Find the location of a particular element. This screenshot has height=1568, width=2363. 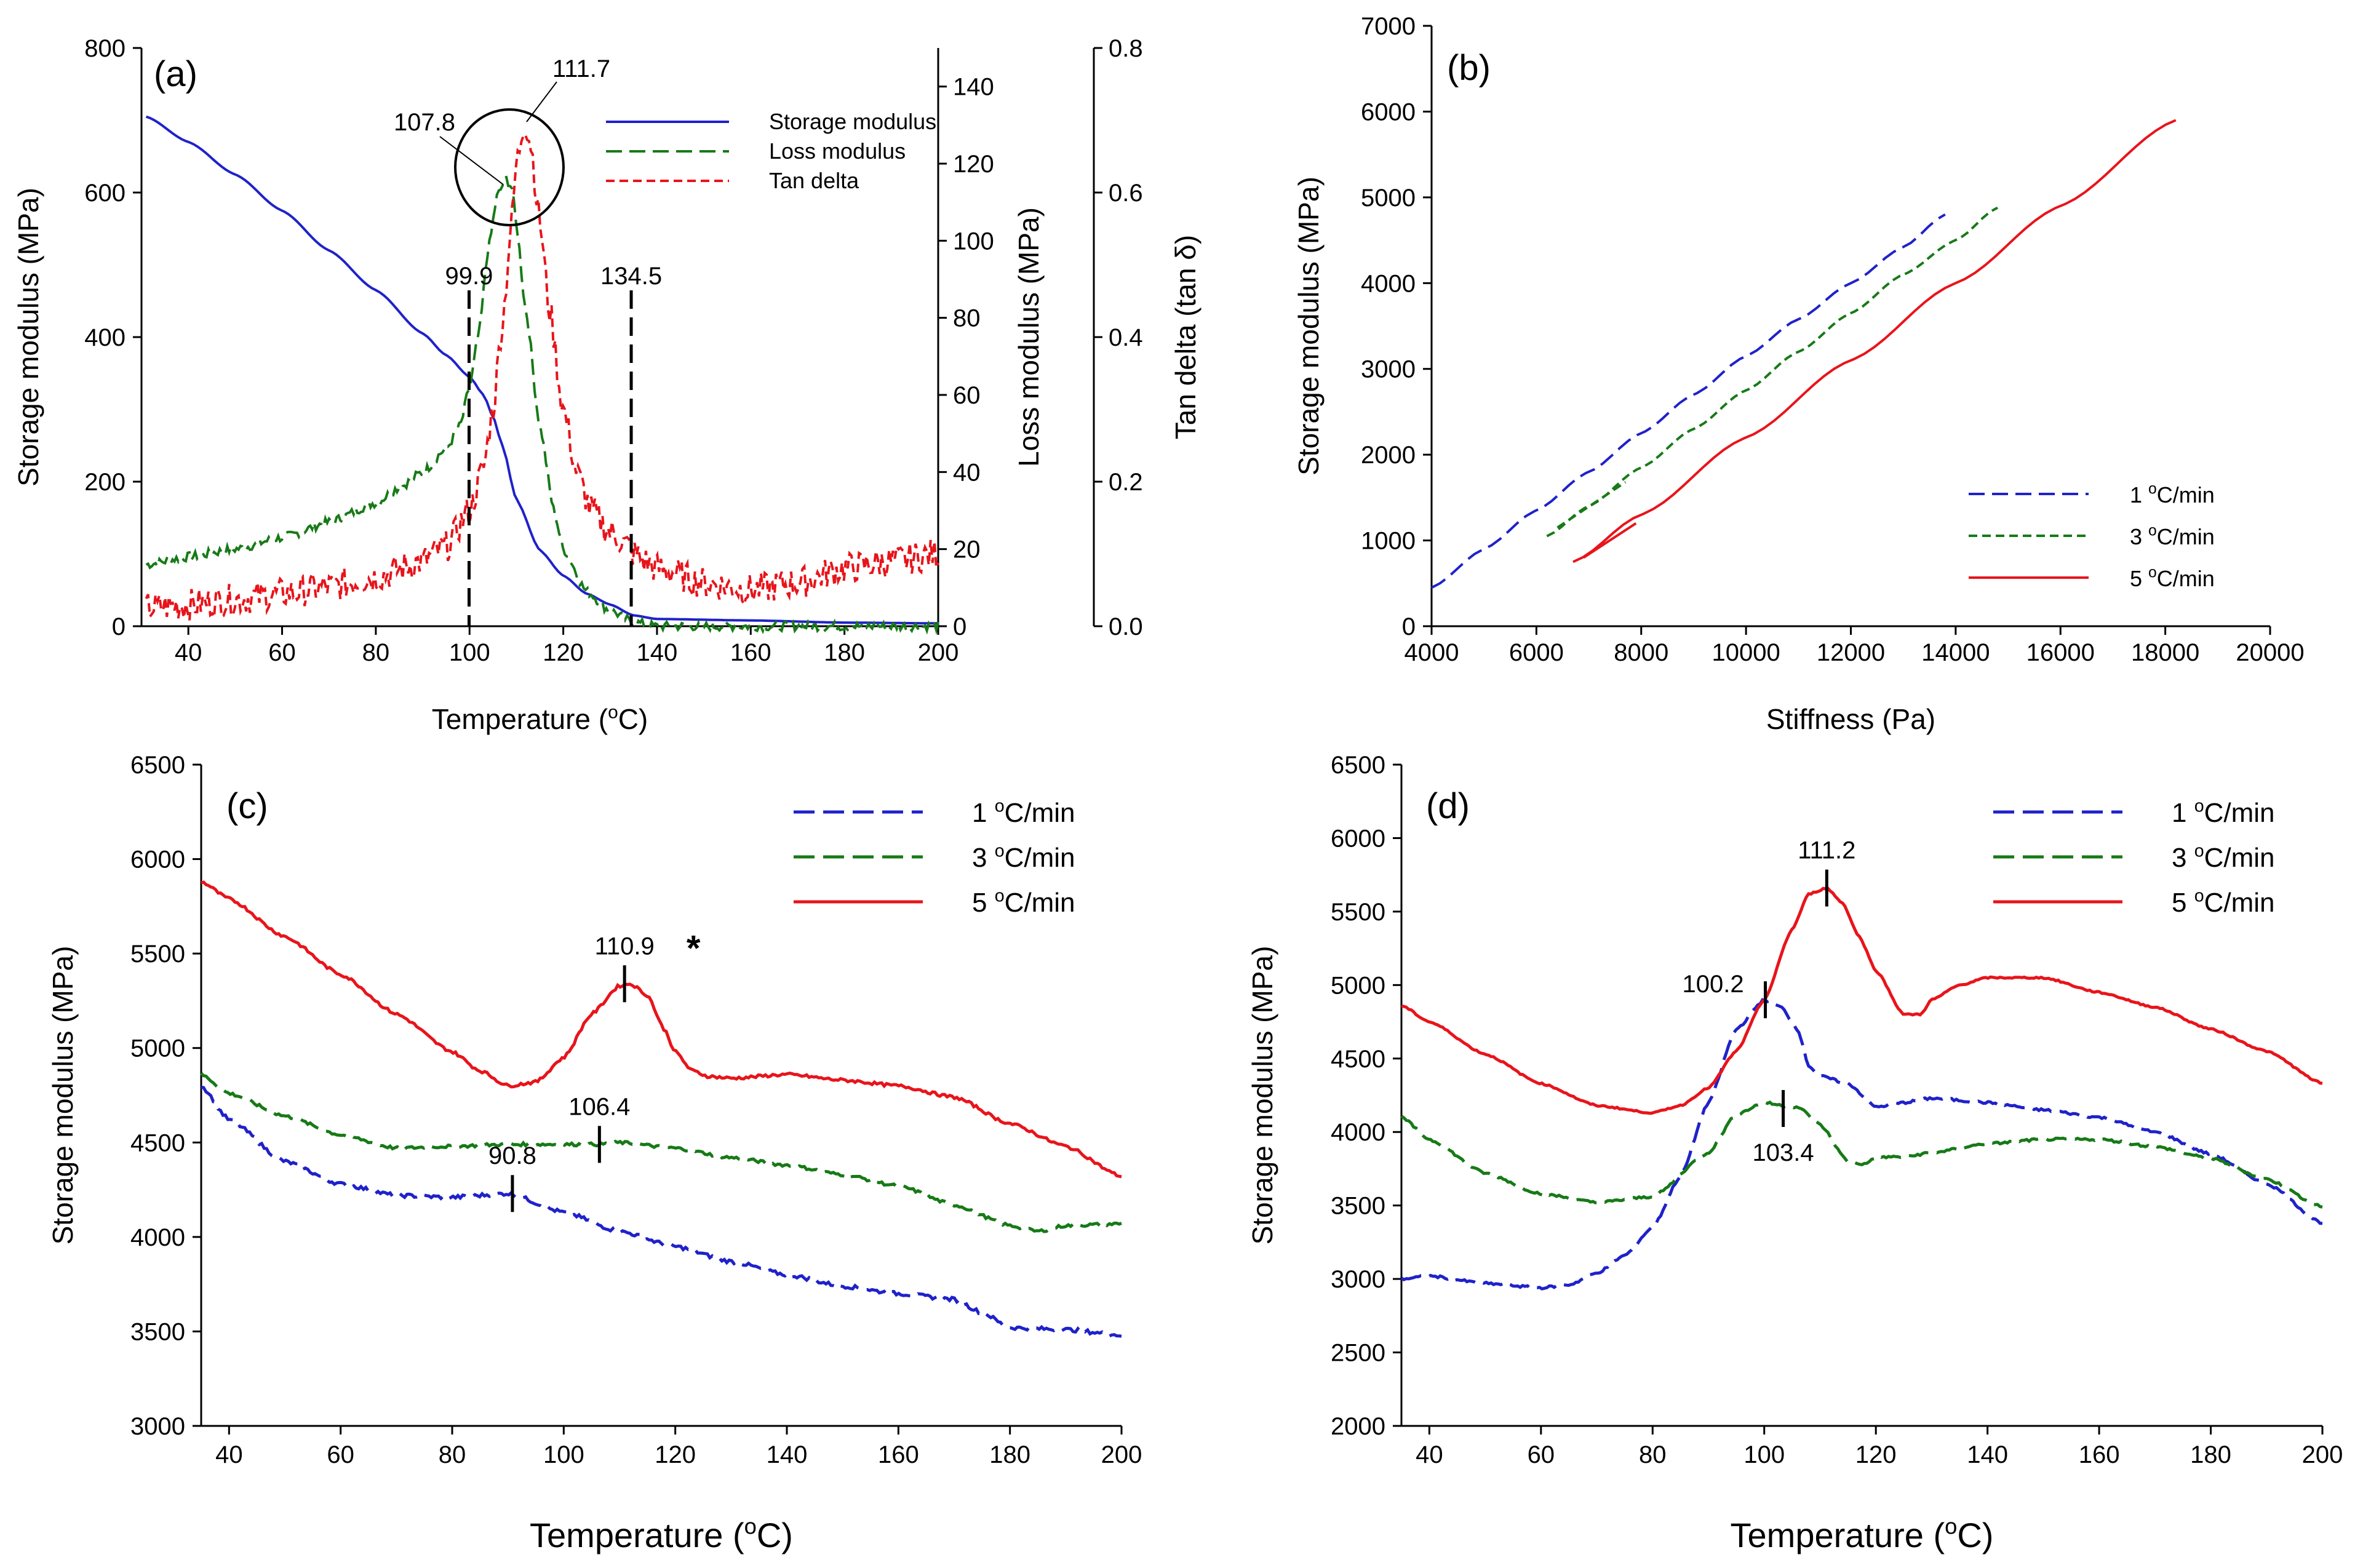

y-right2-tick-label: 0.0 is located at coordinates (1126, 627).